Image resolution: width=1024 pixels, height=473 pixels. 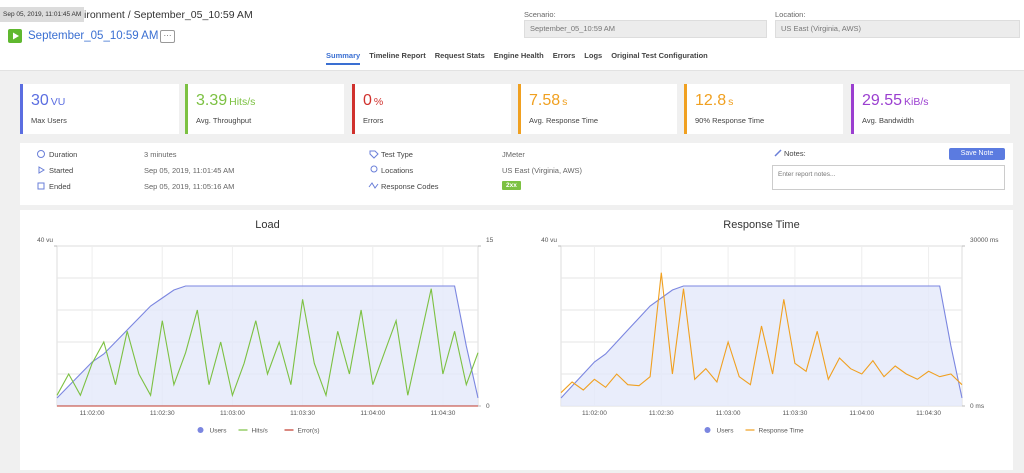 I want to click on detail-label: Test Type, so click(x=397, y=154).